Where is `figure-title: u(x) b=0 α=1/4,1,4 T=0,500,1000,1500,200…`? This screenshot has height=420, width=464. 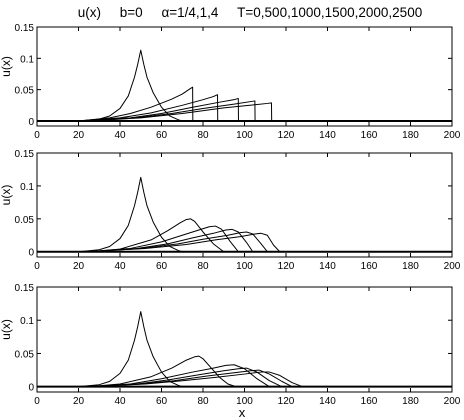
figure-title: u(x) b=0 α=1/4,1,4 T=0,500,1000,1500,200… is located at coordinates (250, 12).